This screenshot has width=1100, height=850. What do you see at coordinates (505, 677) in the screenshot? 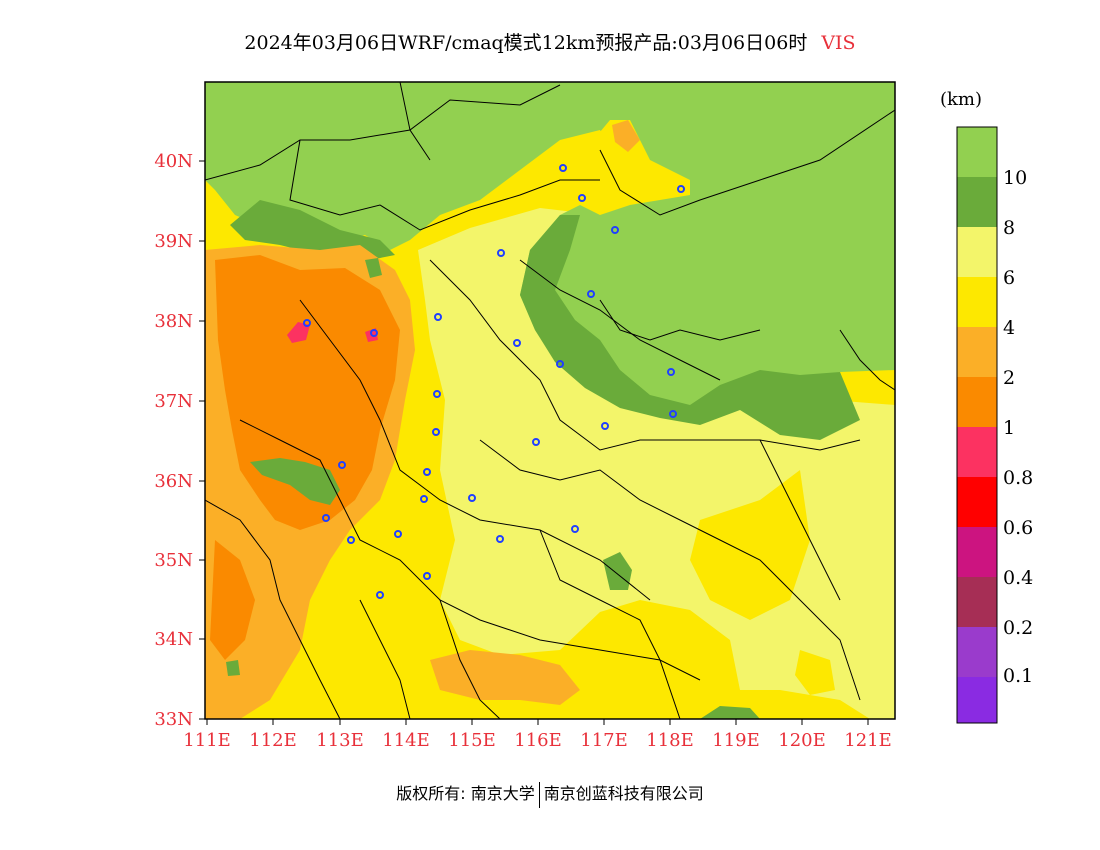
I see `vis-2-4-south` at bounding box center [505, 677].